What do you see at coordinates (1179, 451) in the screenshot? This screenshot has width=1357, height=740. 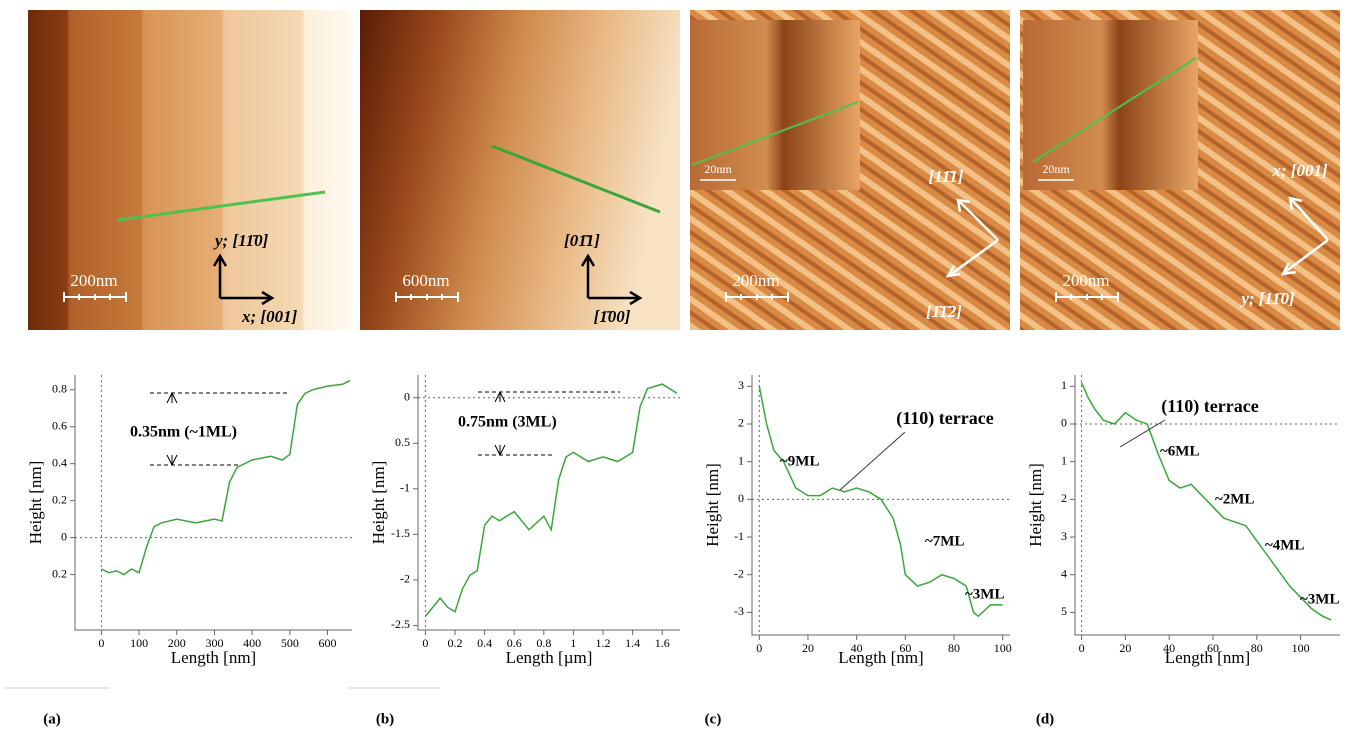 I see `annotation: ~6ML` at bounding box center [1179, 451].